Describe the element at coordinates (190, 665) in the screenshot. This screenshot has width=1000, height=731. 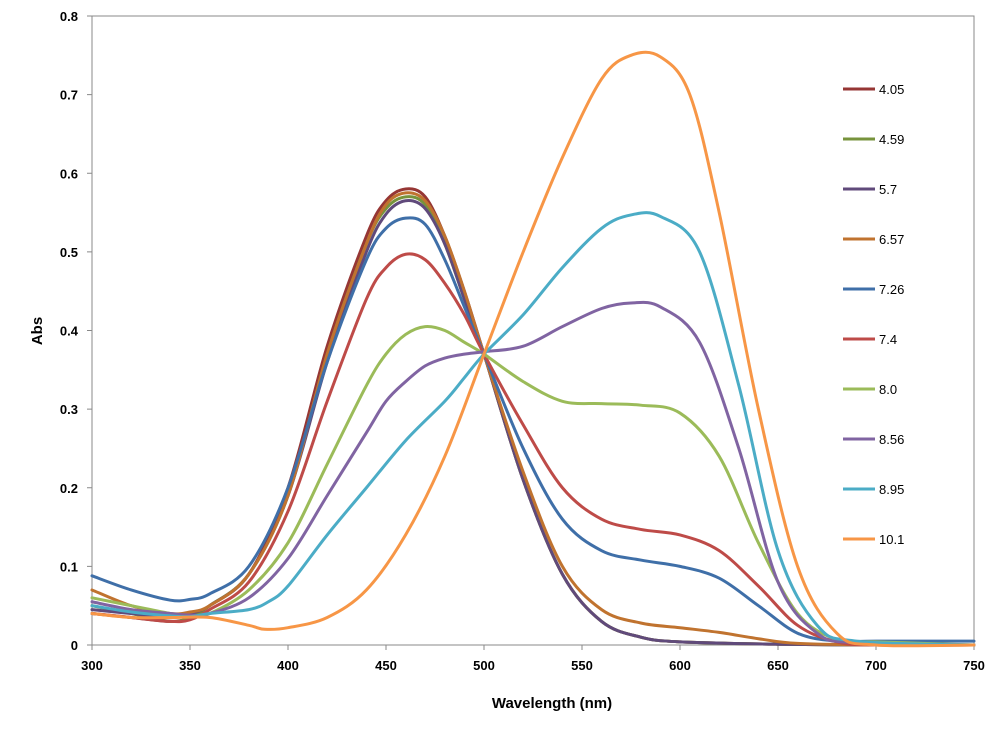
I see `x-tick-label: 350` at that location.